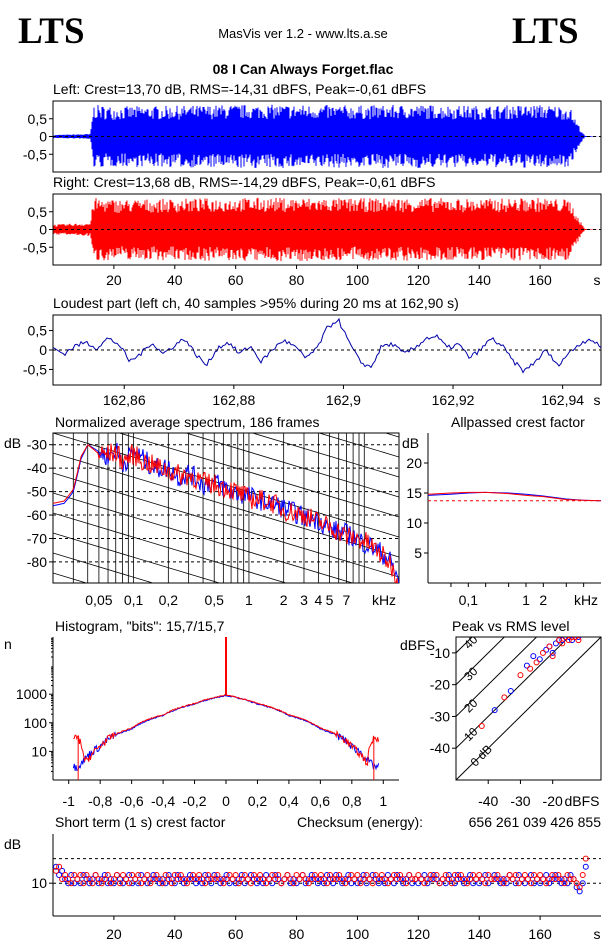 The height and width of the screenshot is (946, 606). What do you see at coordinates (69, 801) in the screenshot?
I see `x-tick-label: -1` at bounding box center [69, 801].